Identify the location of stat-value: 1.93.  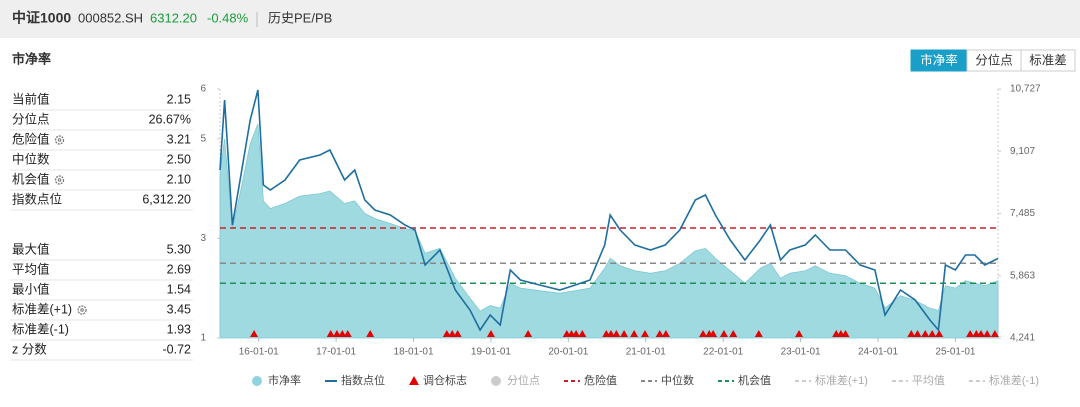
(179, 329).